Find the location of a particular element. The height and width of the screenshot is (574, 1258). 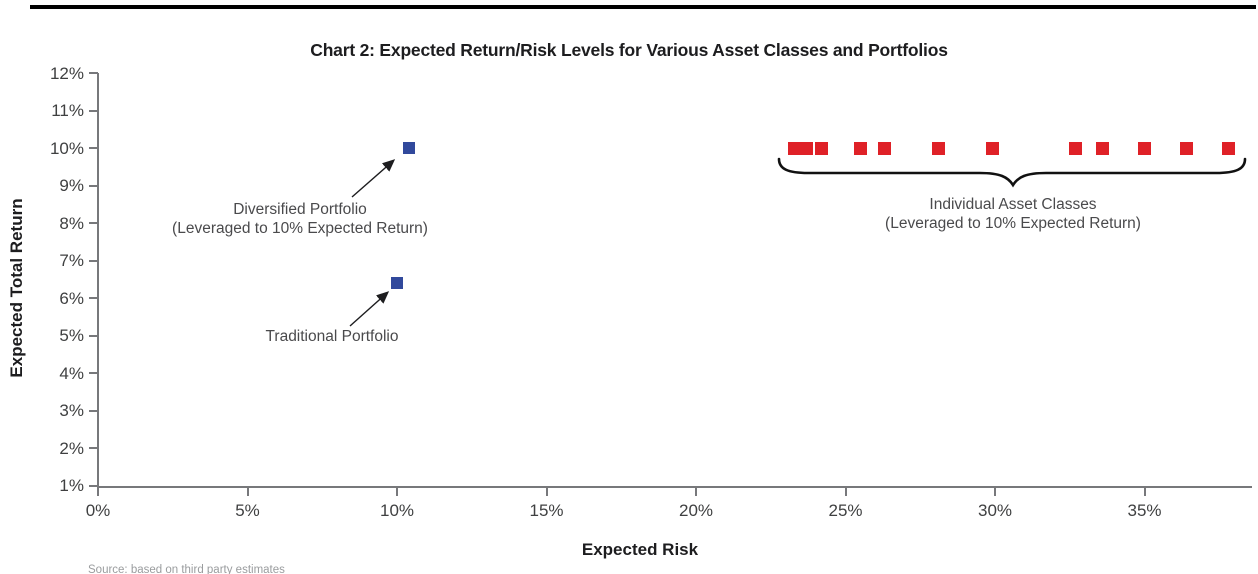

y-tick-label: 1% is located at coordinates (71, 485).